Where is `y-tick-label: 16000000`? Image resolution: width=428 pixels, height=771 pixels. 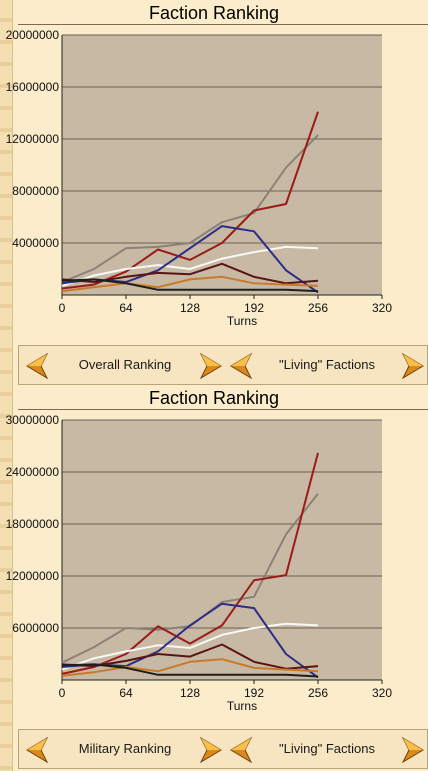
y-tick-label: 16000000 is located at coordinates (33, 87).